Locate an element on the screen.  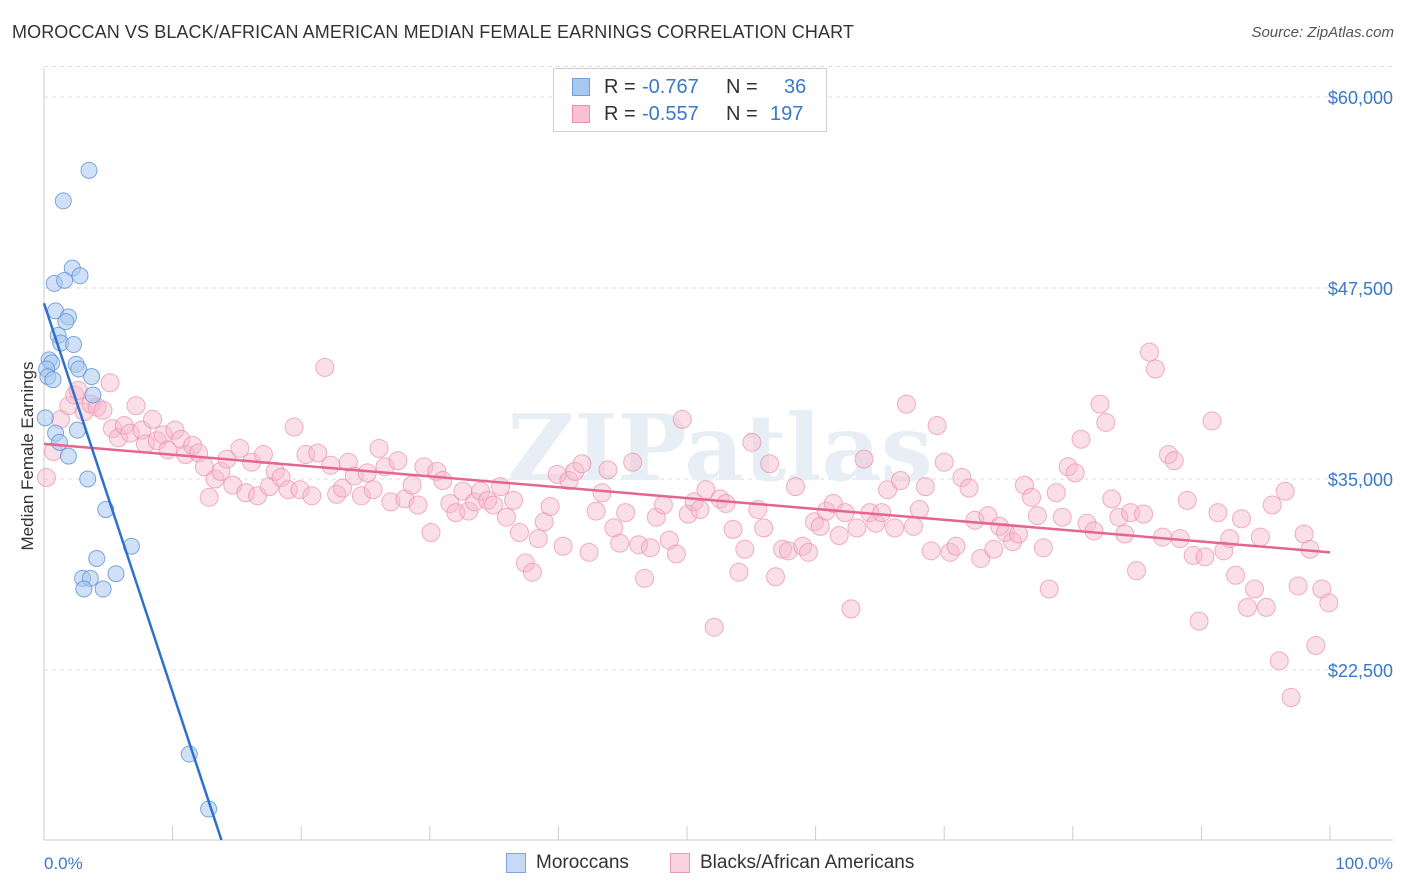
legend-n-value: 36 is located at coordinates (795, 86).